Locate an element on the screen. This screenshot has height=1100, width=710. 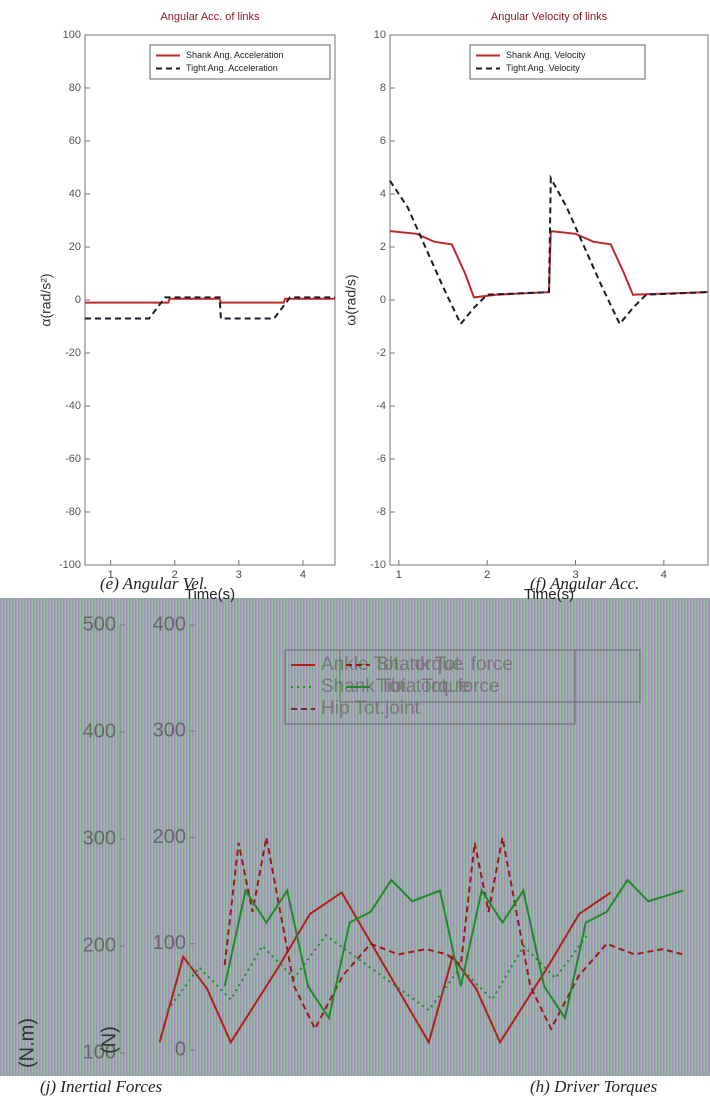
legend-label: Ankle Tot. torque is located at coordinates (392, 664).